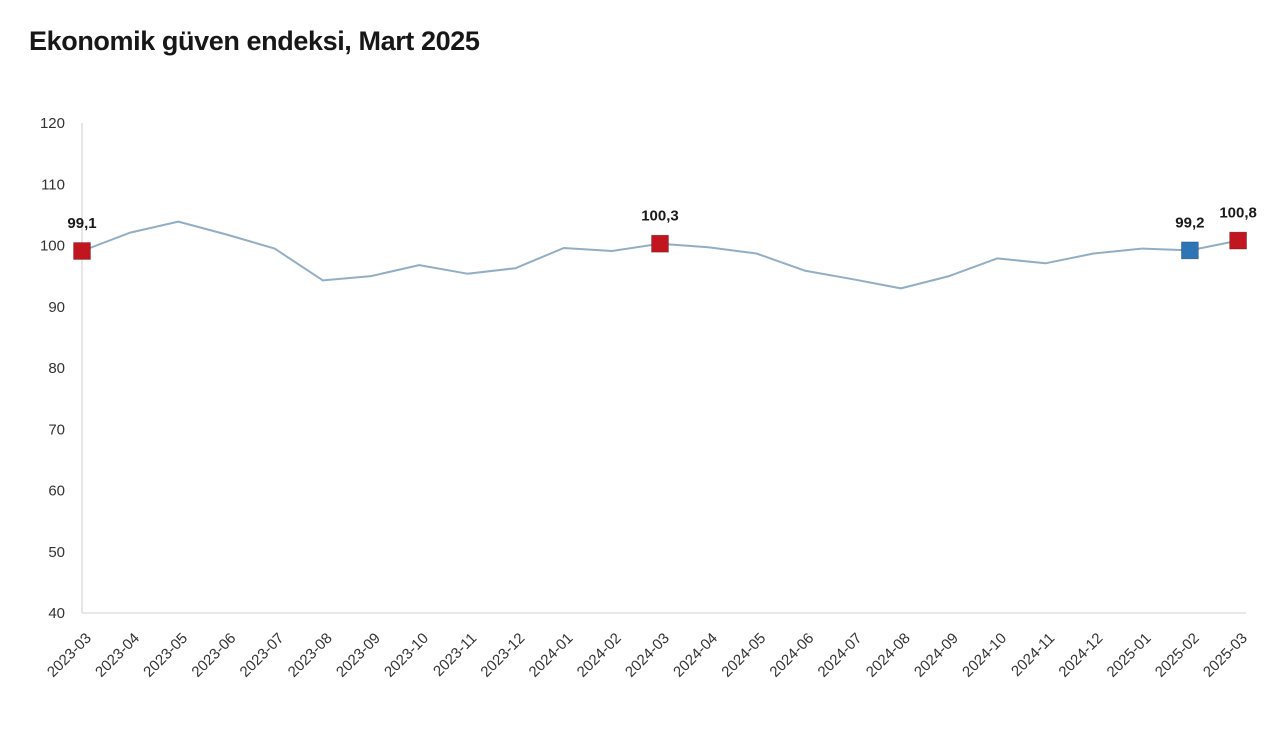 This screenshot has height=754, width=1280. What do you see at coordinates (52, 123) in the screenshot?
I see `y-tick-label-120: 120` at bounding box center [52, 123].